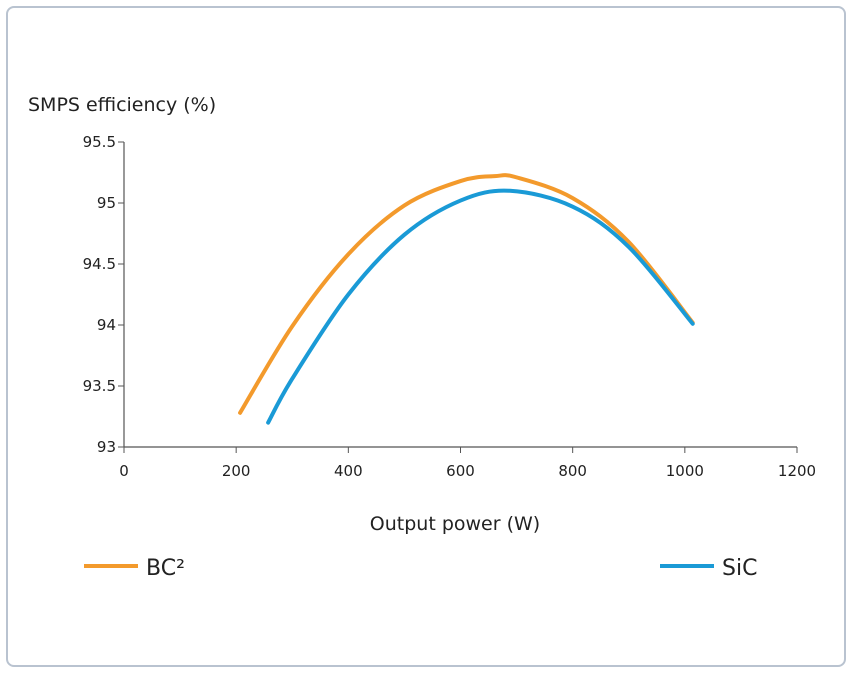 Image resolution: width=850 pixels, height=673 pixels. What do you see at coordinates (685, 471) in the screenshot?
I see `x-tick-label: 1000` at bounding box center [685, 471].